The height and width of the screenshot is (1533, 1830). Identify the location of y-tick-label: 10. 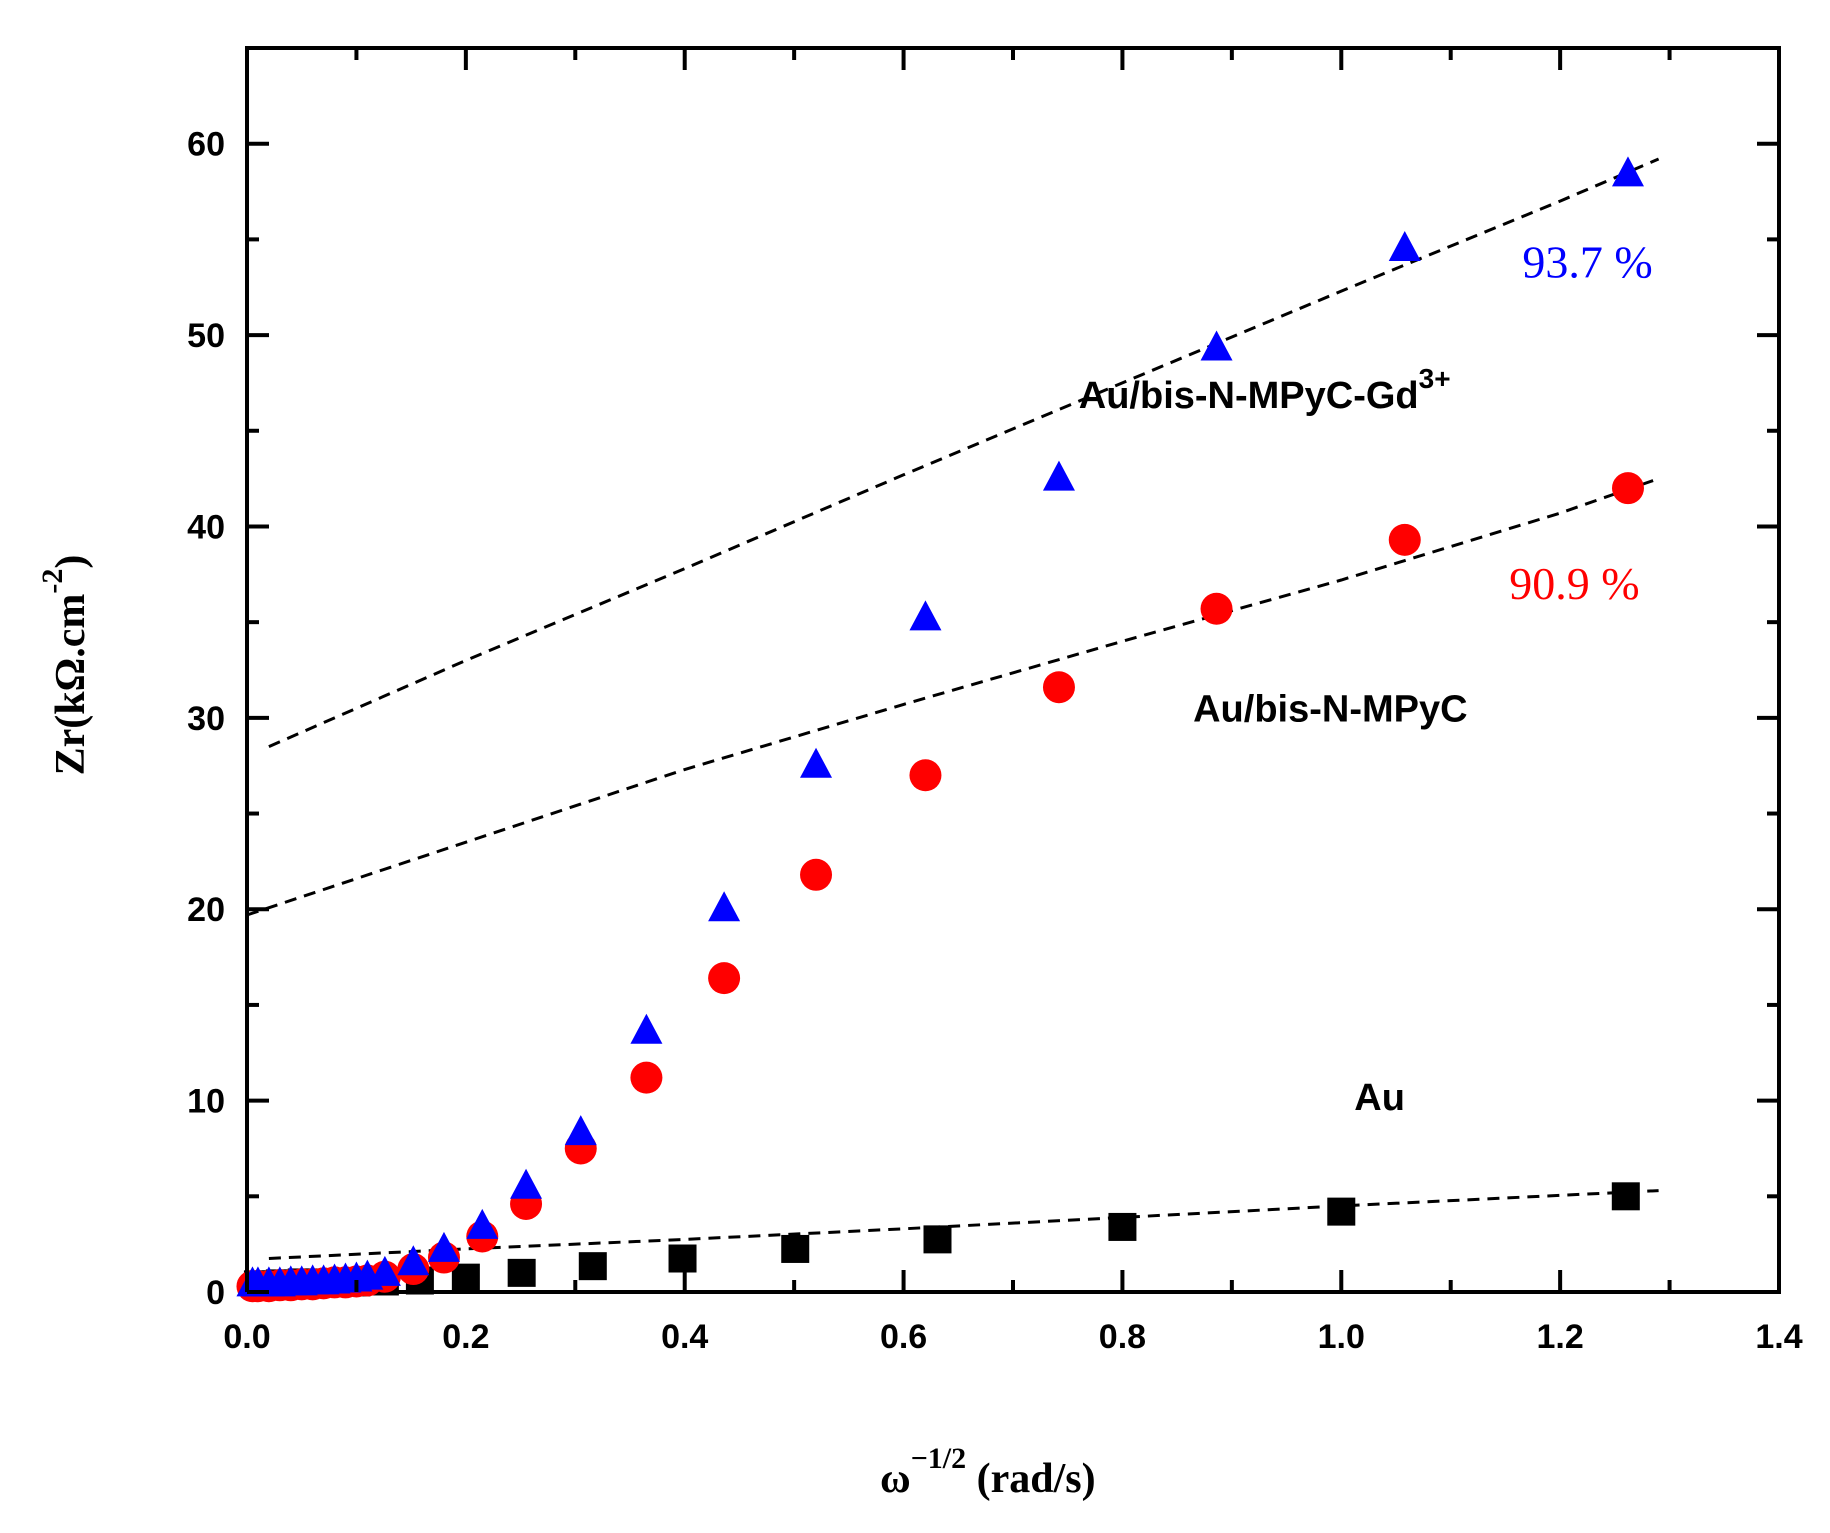
(206, 1102).